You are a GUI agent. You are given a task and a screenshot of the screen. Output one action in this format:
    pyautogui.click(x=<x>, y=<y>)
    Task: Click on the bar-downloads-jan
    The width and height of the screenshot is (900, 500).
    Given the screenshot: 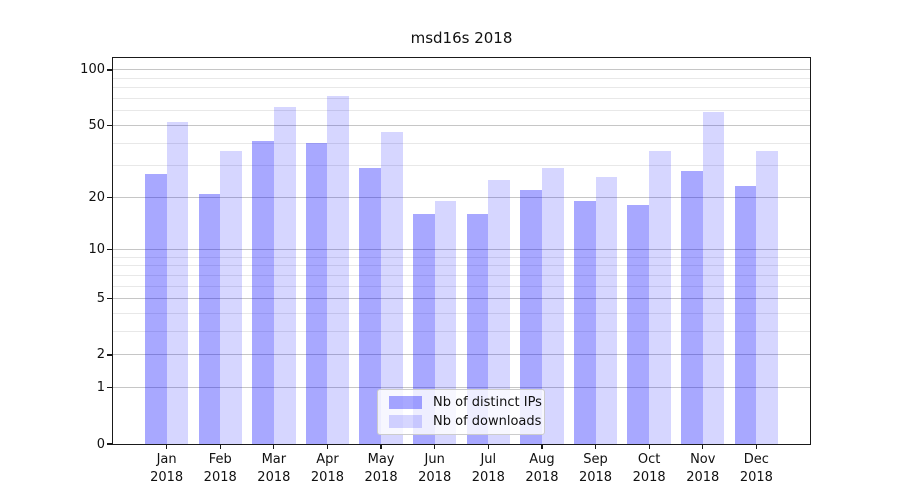 What is the action you would take?
    pyautogui.click(x=177, y=283)
    